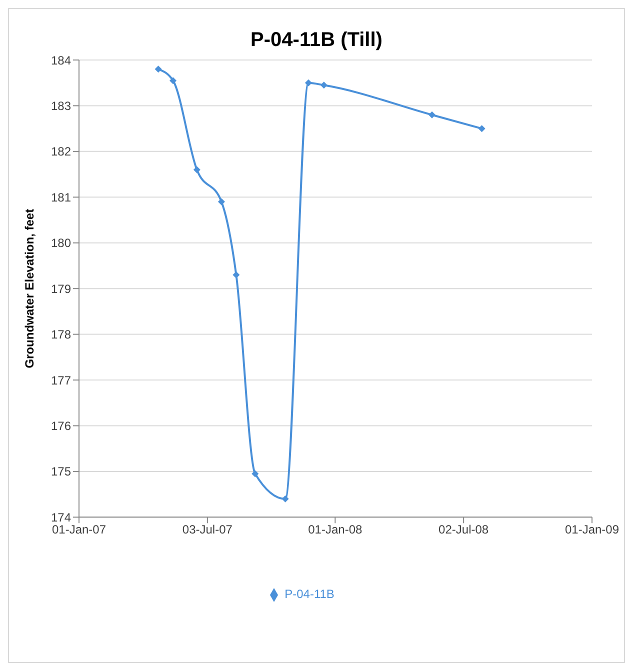 The height and width of the screenshot is (664, 631). What do you see at coordinates (61, 380) in the screenshot?
I see `y-tick-label: 177` at bounding box center [61, 380].